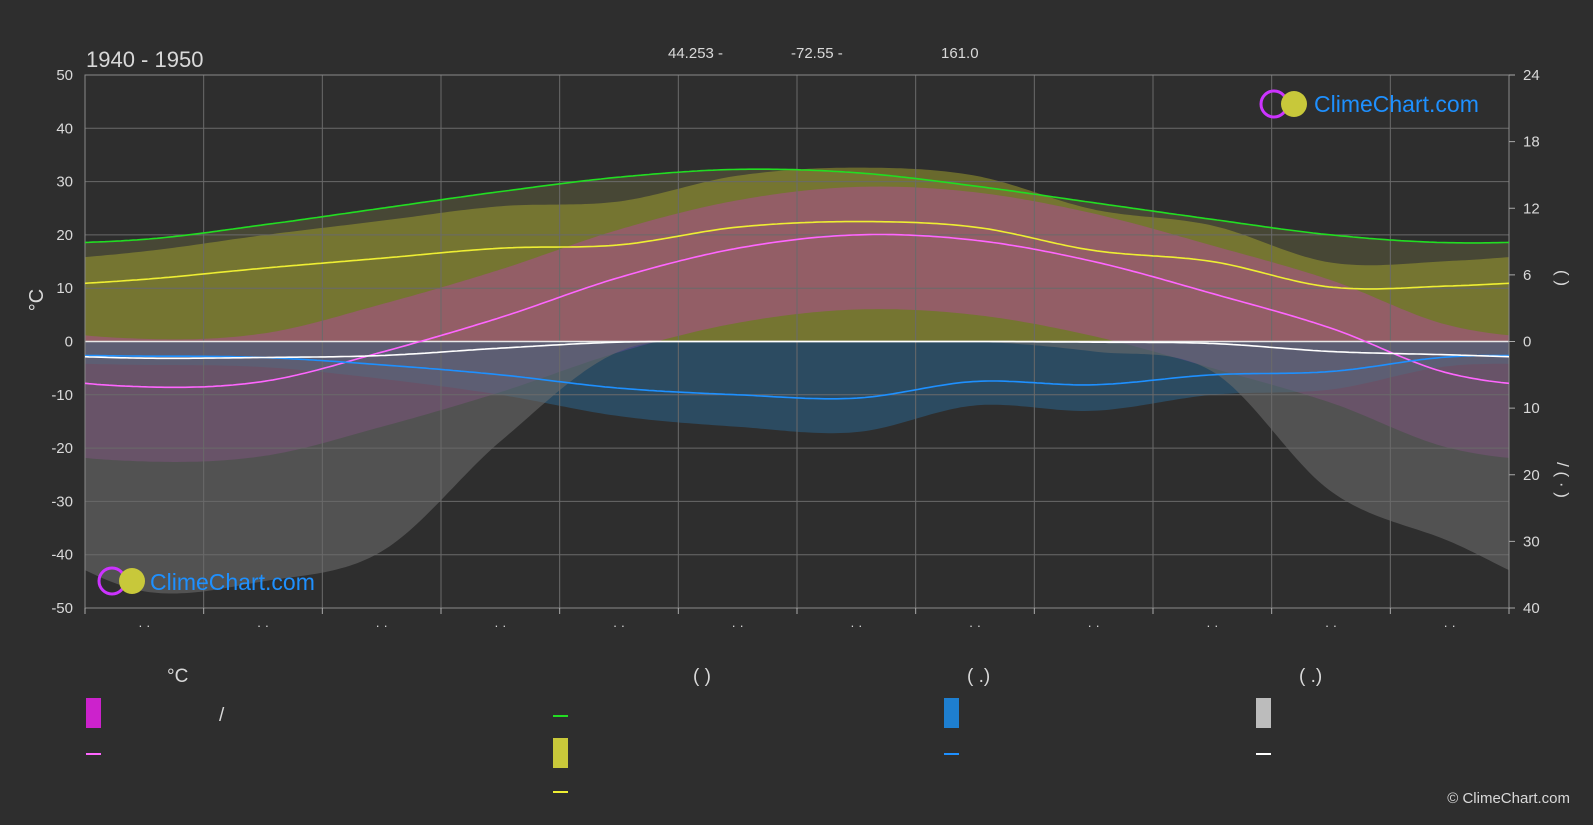 The height and width of the screenshot is (825, 1593). I want to click on right-axis: 24 18 12 6 0 10 20 30 40, so click(1524, 342).